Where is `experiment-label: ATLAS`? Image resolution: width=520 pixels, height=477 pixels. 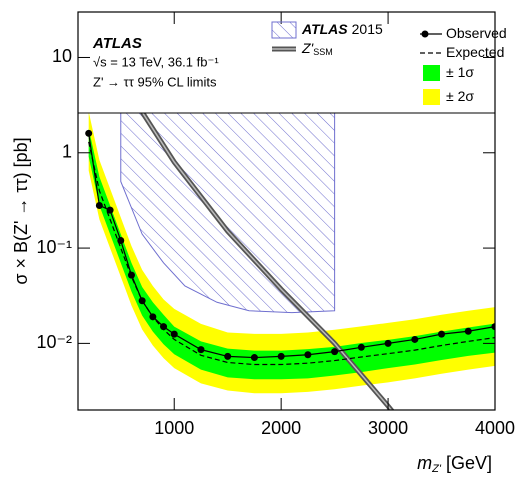
experiment-label: ATLAS is located at coordinates (117, 43).